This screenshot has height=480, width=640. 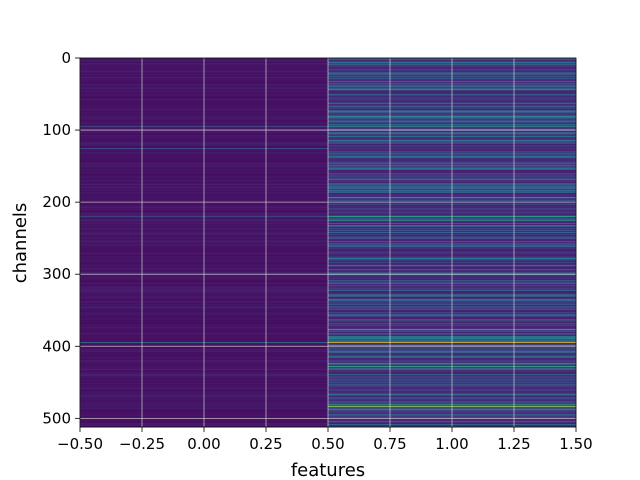 I want to click on y-tick-label: 500, so click(x=56, y=418).